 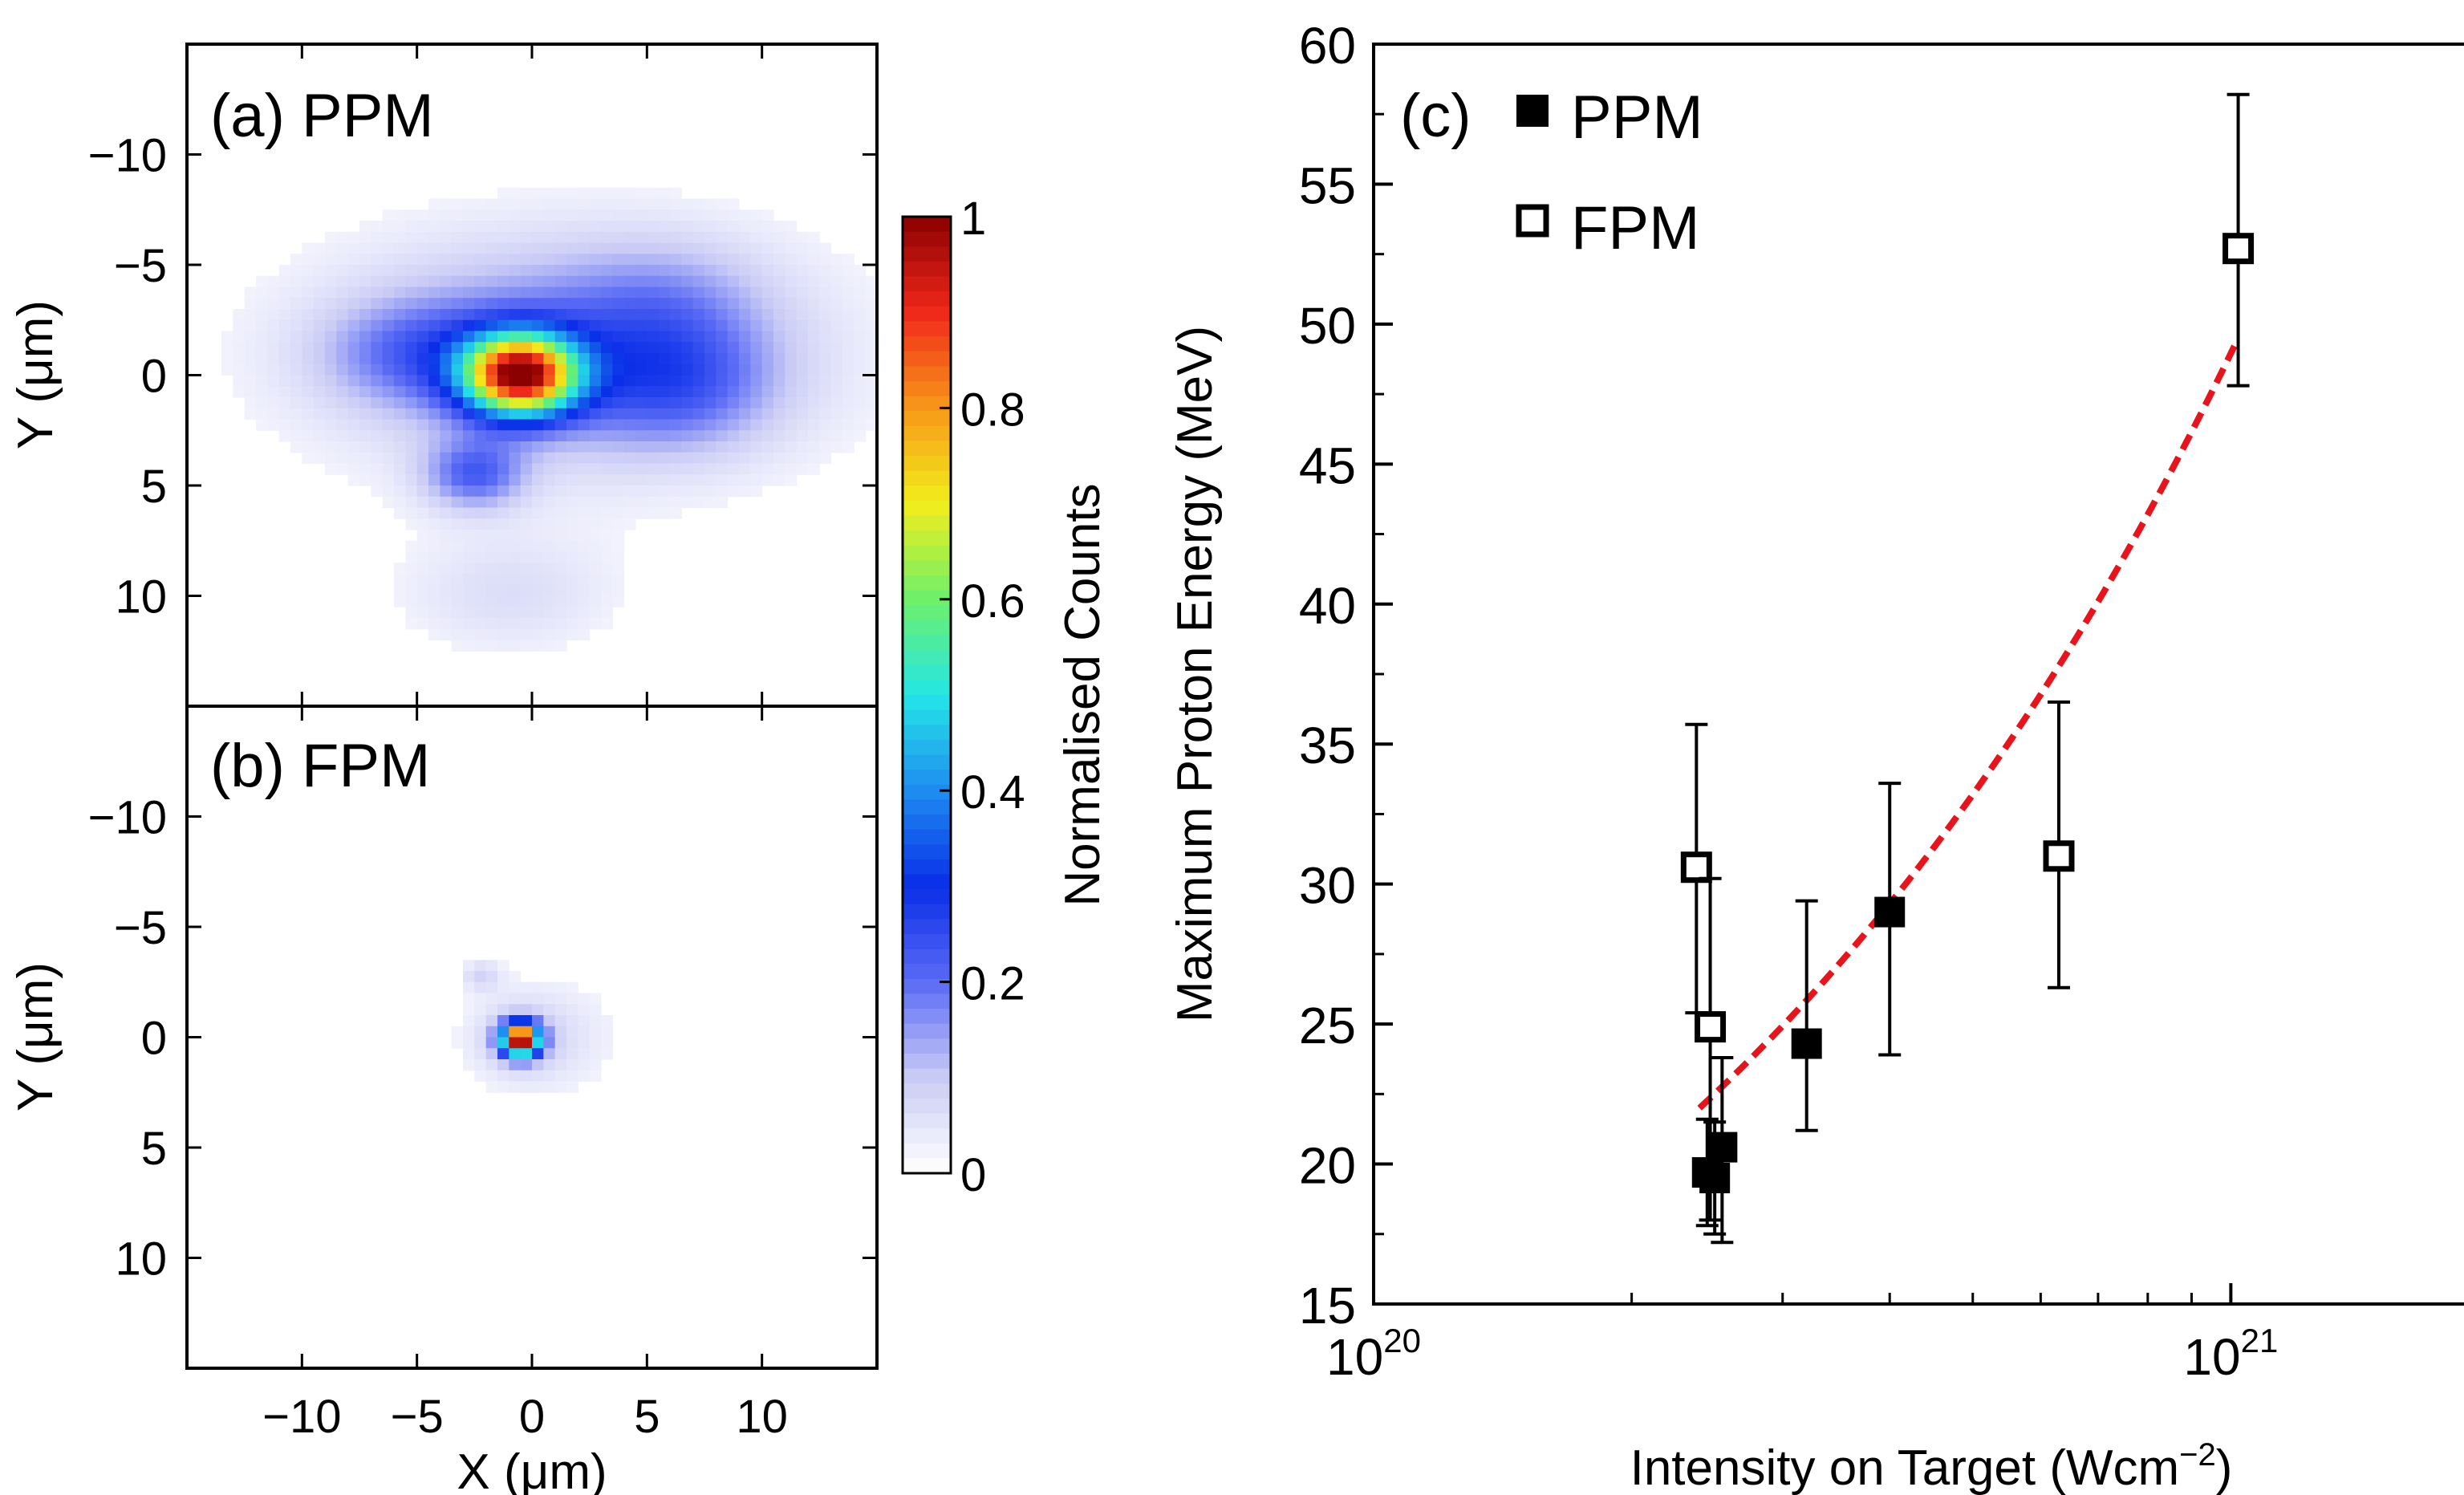 What do you see at coordinates (1327, 1306) in the screenshot?
I see `ytick-label: 15` at bounding box center [1327, 1306].